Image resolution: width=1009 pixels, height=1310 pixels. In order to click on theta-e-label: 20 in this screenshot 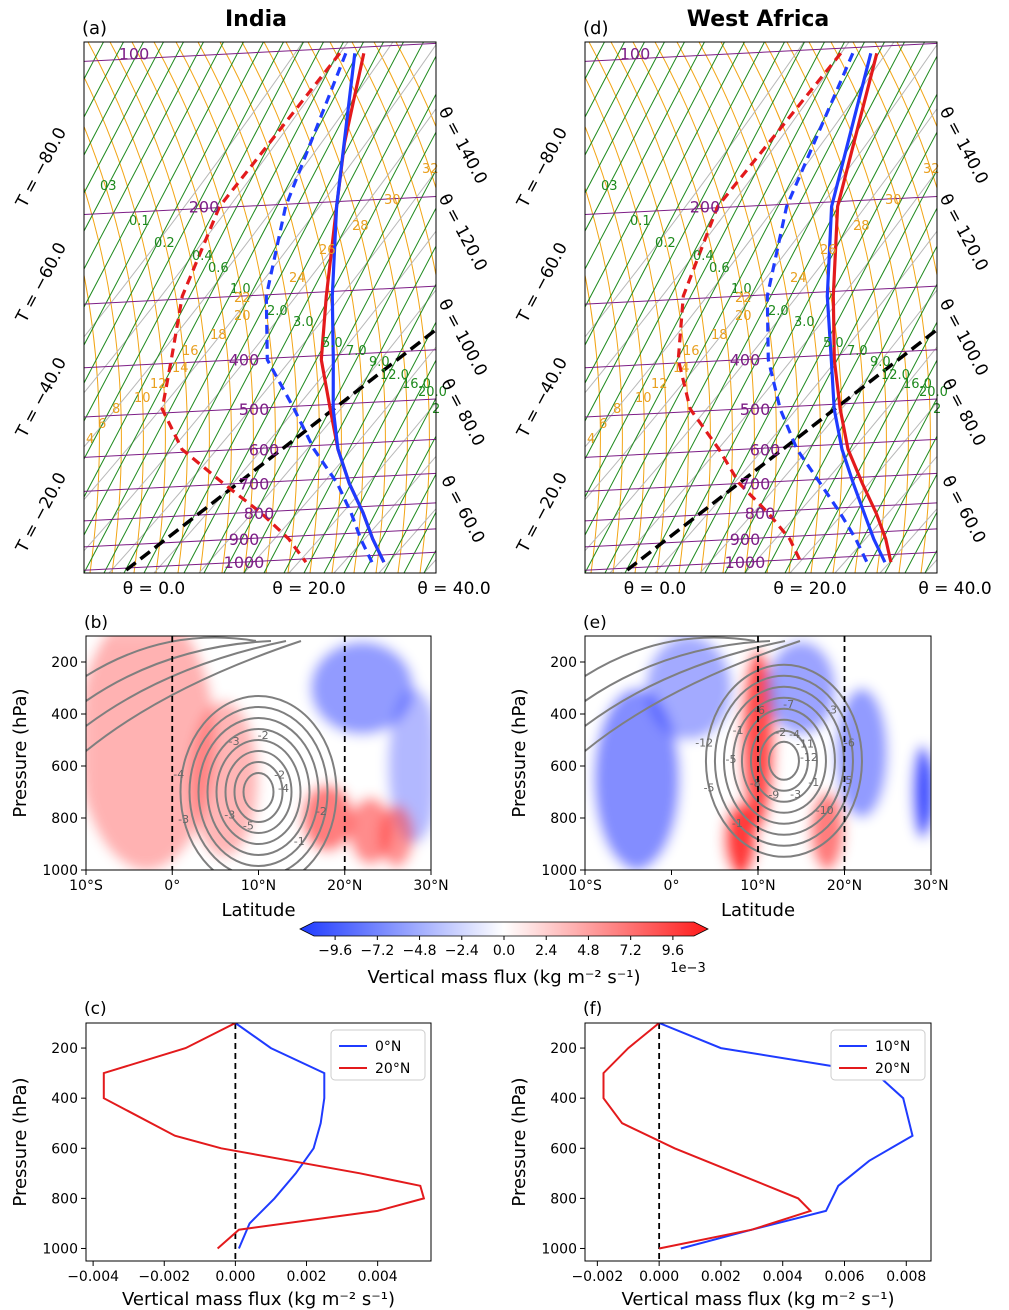, I will do `click(242, 316)`.